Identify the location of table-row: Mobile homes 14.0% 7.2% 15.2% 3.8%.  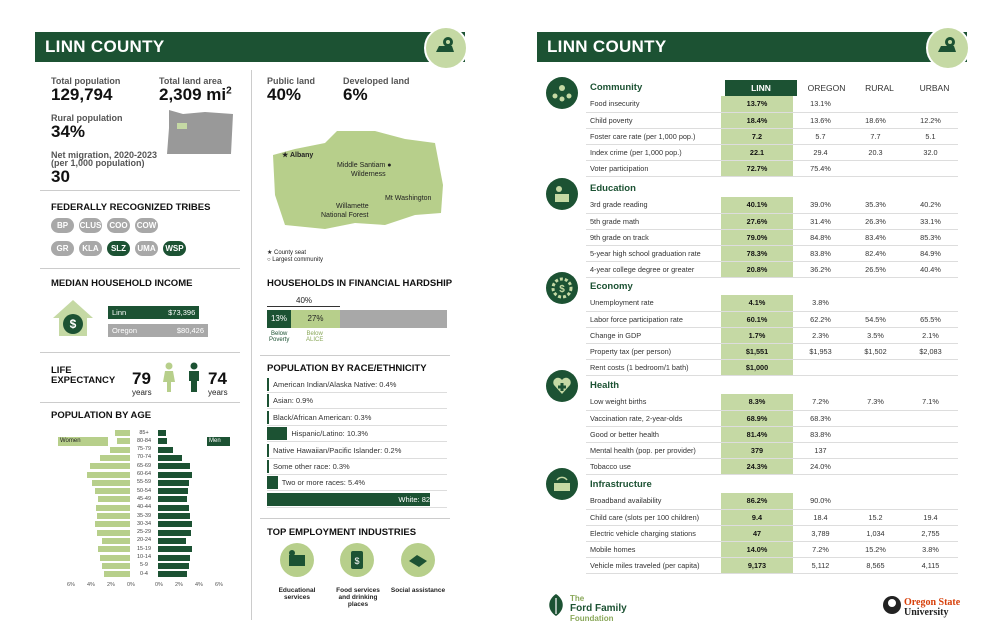
(772, 550).